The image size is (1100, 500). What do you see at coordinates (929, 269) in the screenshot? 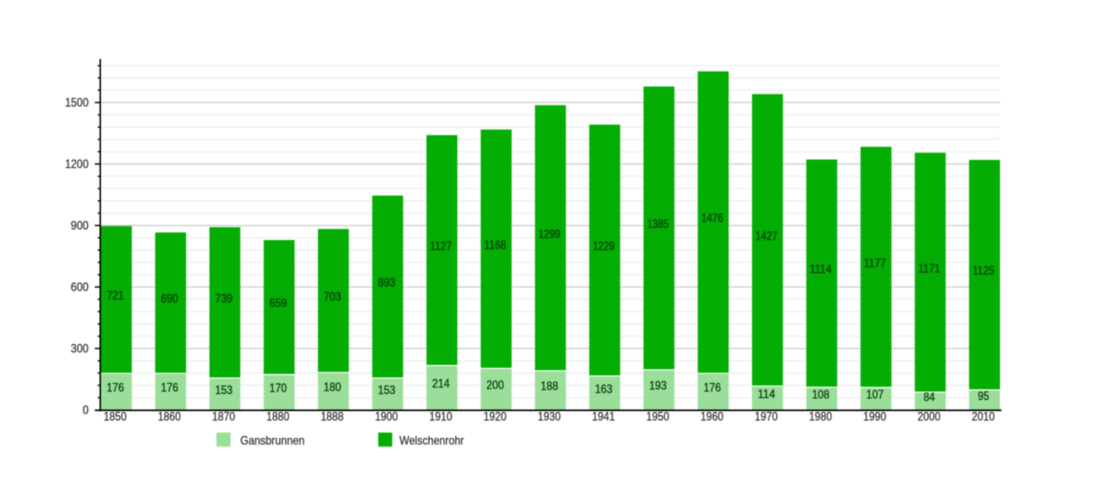
I see `svg-text: 1171` at bounding box center [929, 269].